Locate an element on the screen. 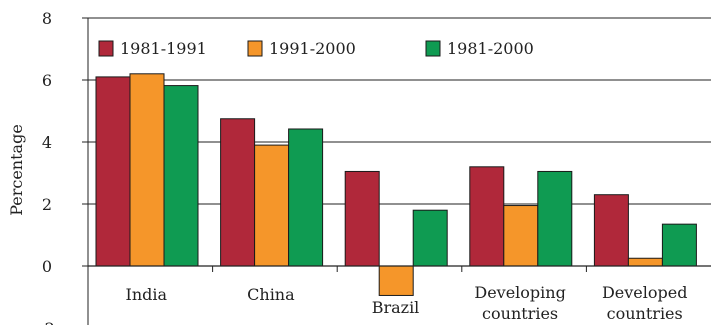 This screenshot has height=329, width=717. category-label: Brazil is located at coordinates (396, 307).